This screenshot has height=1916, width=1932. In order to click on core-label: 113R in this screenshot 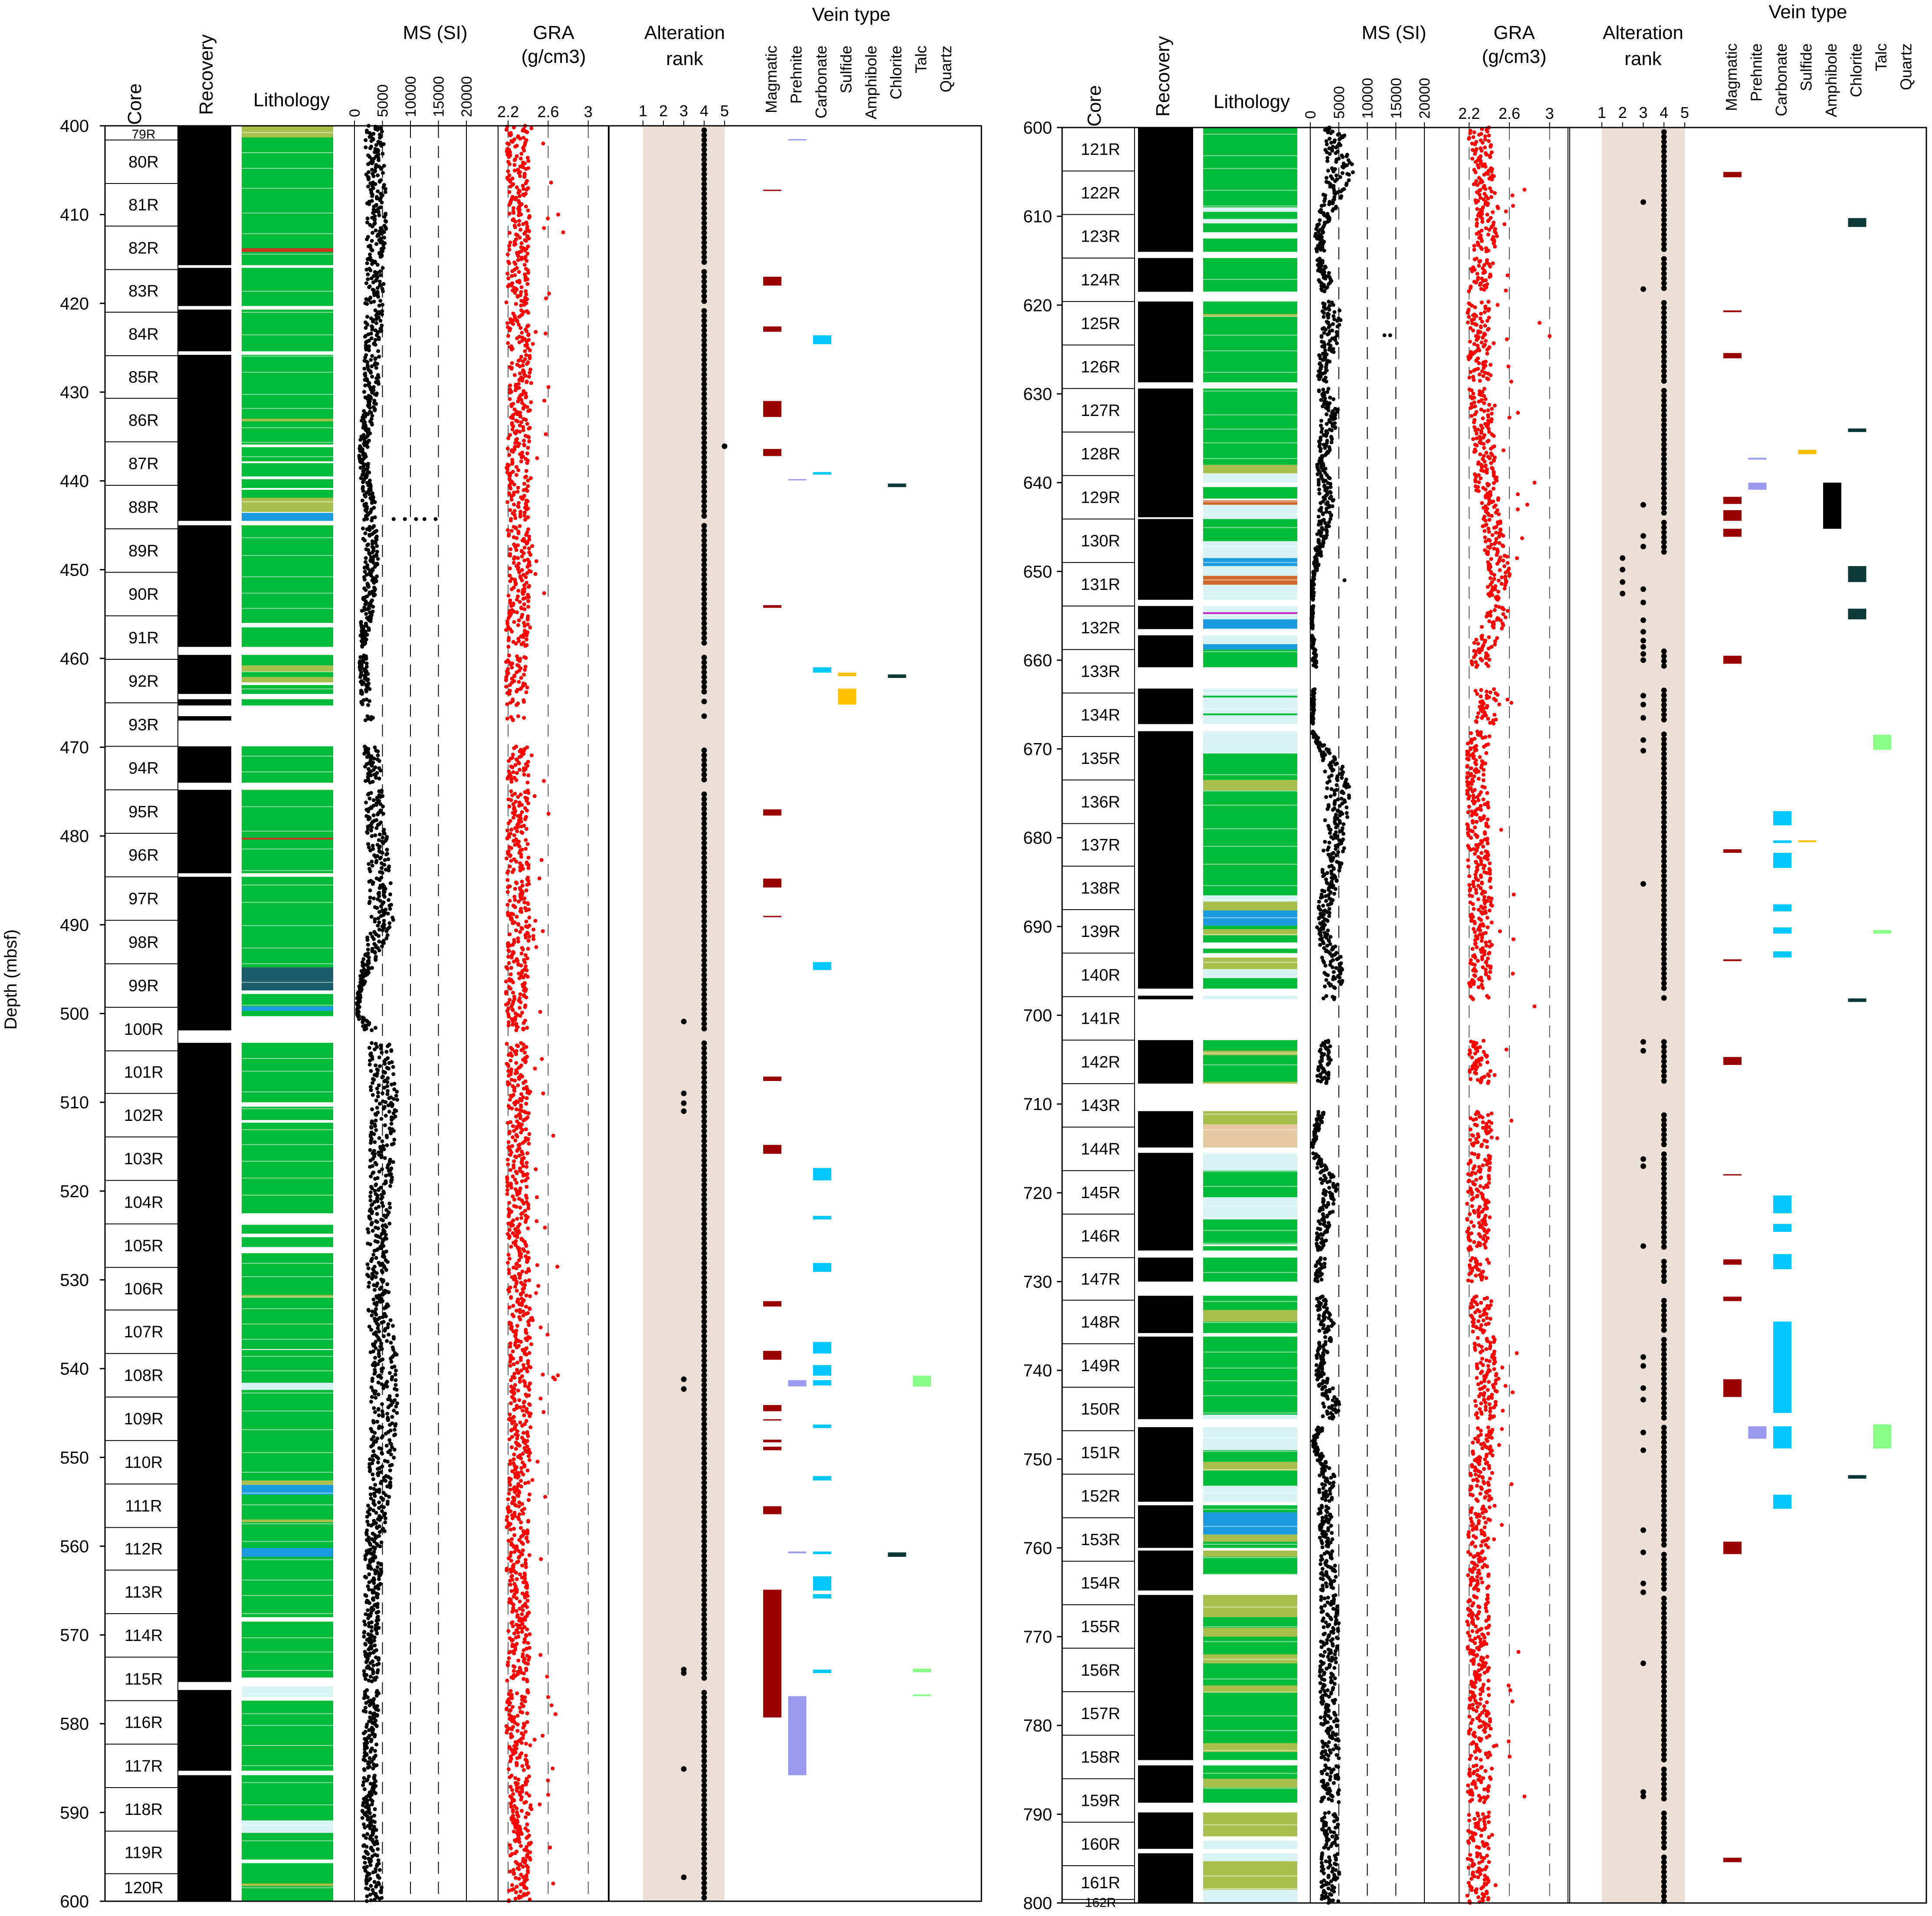, I will do `click(144, 1592)`.